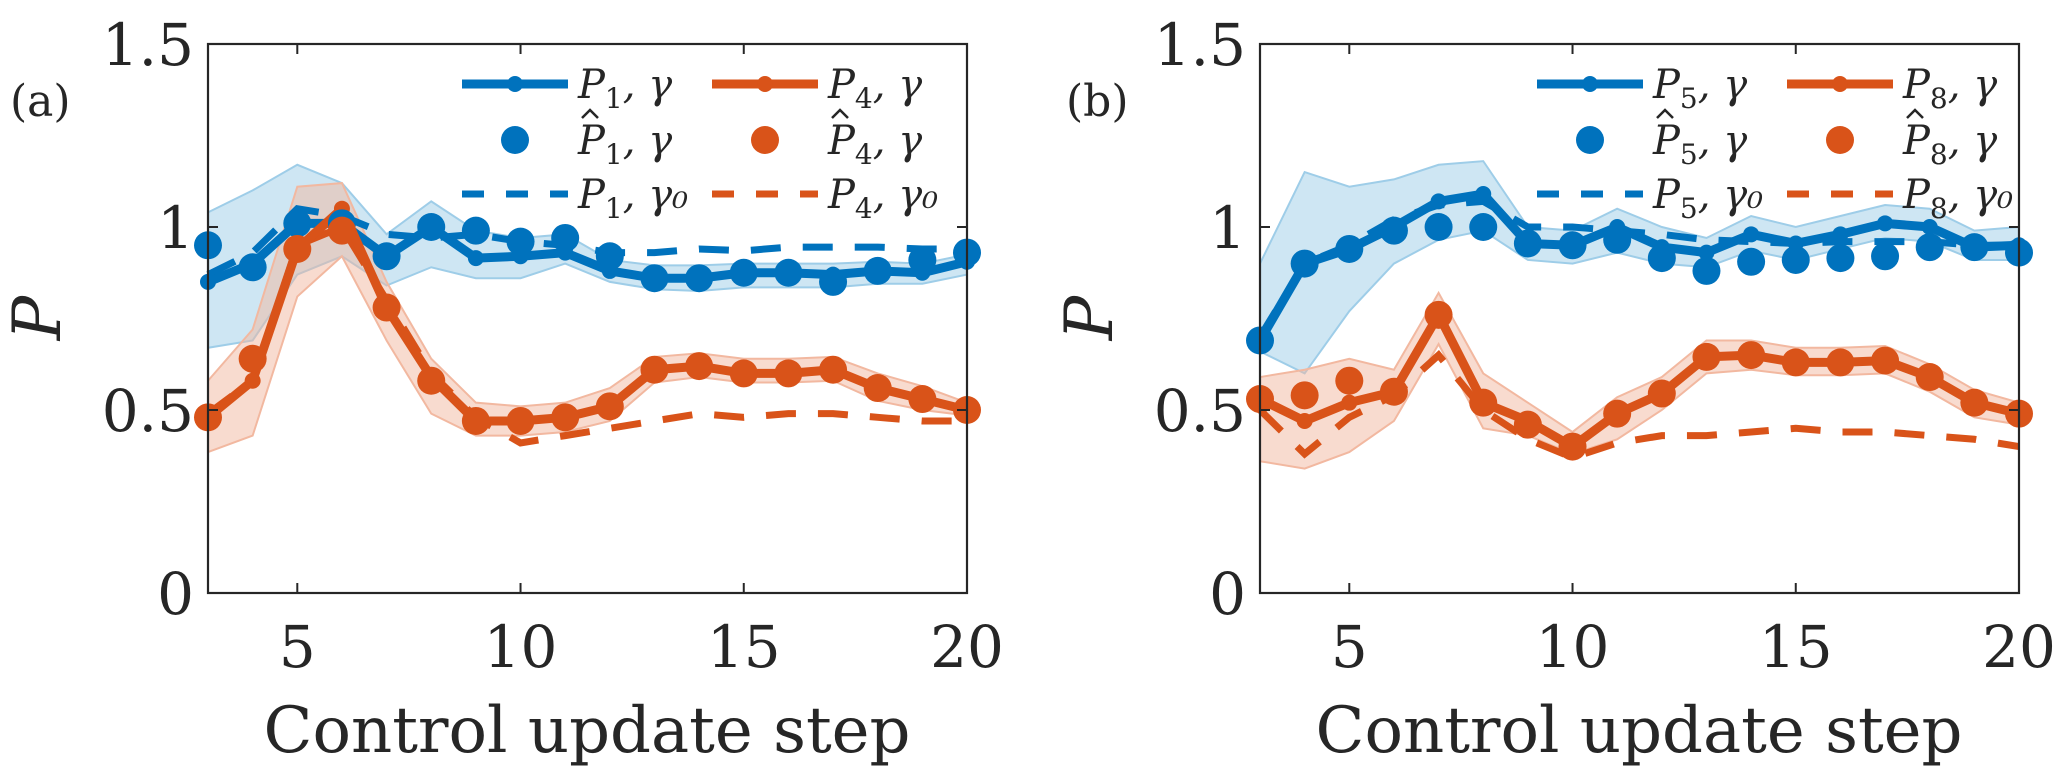  I want to click on x-tick-label: 10, so click(1573, 647).